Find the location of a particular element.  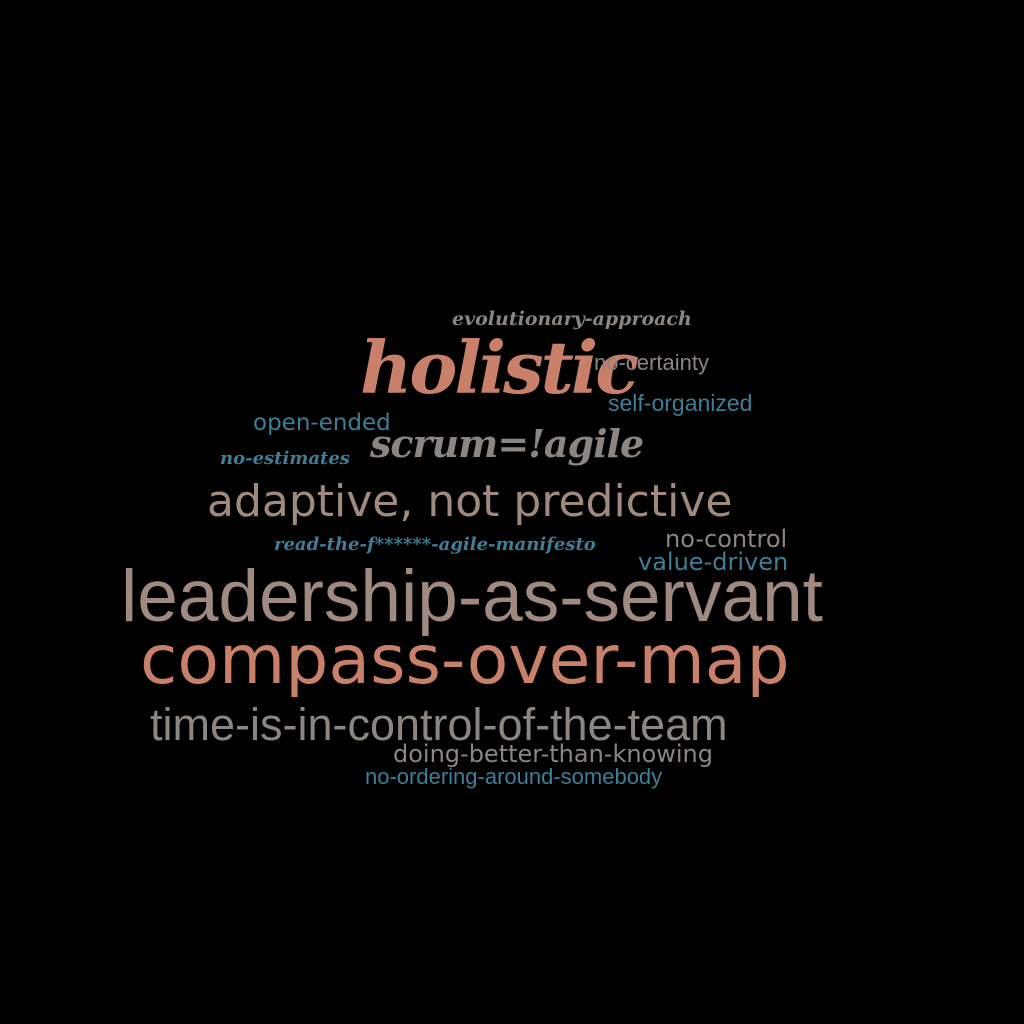

word-leadership-as-servant: leadership-as-servant is located at coordinates (472, 596).